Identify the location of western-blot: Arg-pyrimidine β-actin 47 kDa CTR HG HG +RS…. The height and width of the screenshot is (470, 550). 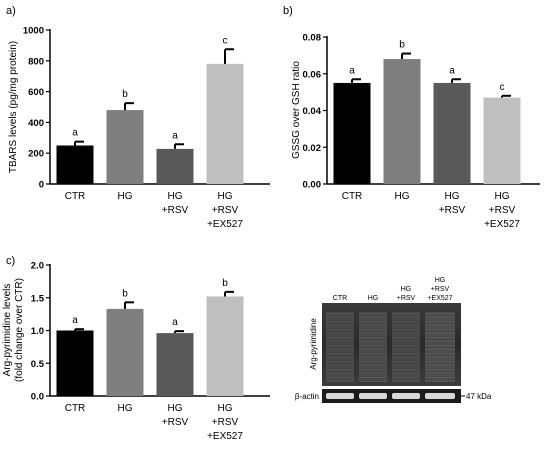
(393, 340).